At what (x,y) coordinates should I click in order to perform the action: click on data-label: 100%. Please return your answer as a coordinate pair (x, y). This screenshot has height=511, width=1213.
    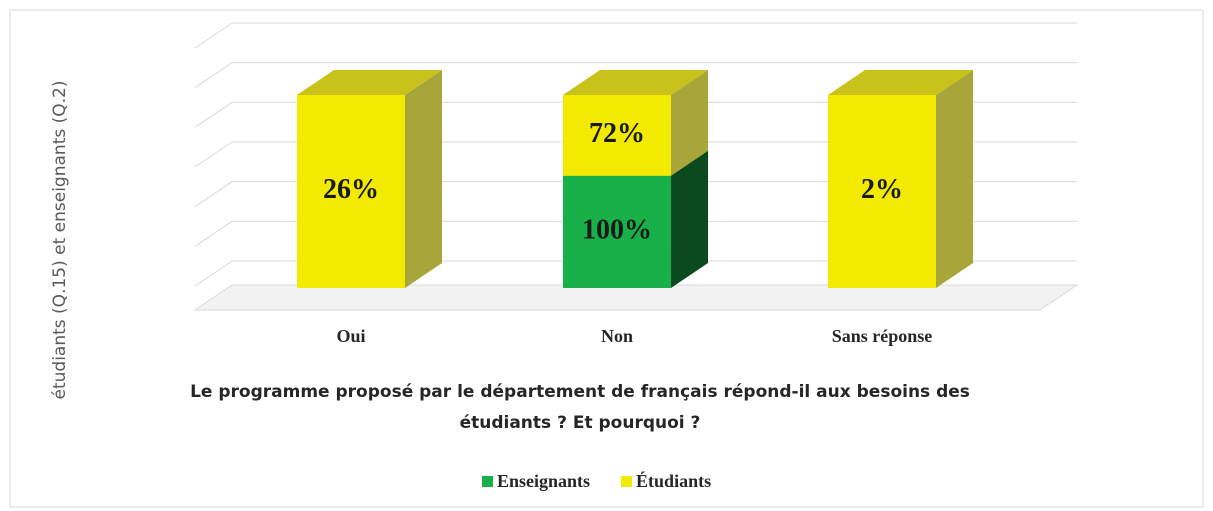
    Looking at the image, I should click on (617, 229).